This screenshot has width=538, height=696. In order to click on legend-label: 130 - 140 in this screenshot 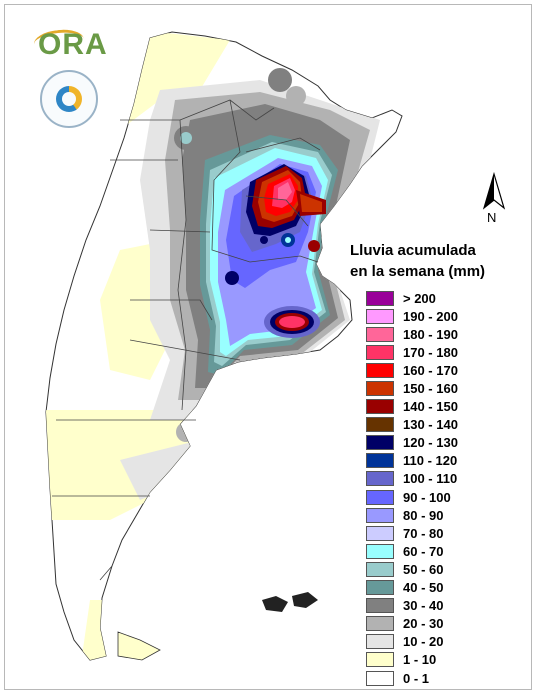, I will do `click(430, 425)`.